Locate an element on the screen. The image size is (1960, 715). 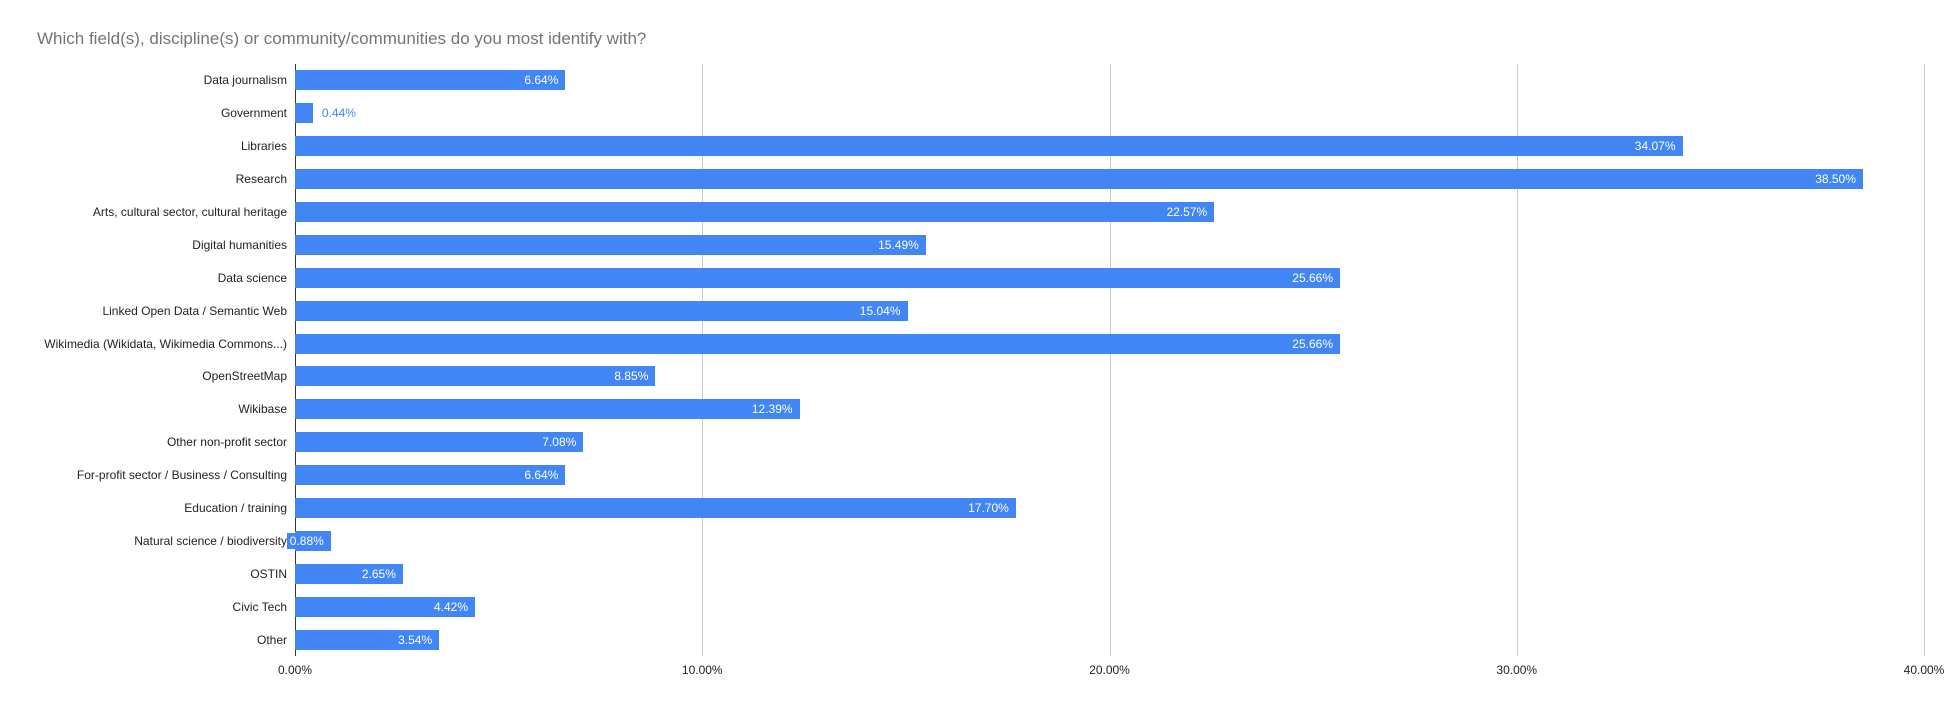
chart-row: OpenStreetMap 8.85% is located at coordinates (1063, 376).